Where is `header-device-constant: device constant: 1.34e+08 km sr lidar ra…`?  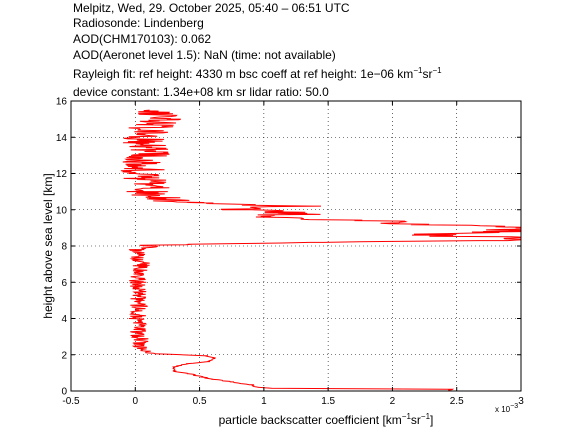
header-device-constant: device constant: 1.34e+08 km sr lidar ra… is located at coordinates (201, 92).